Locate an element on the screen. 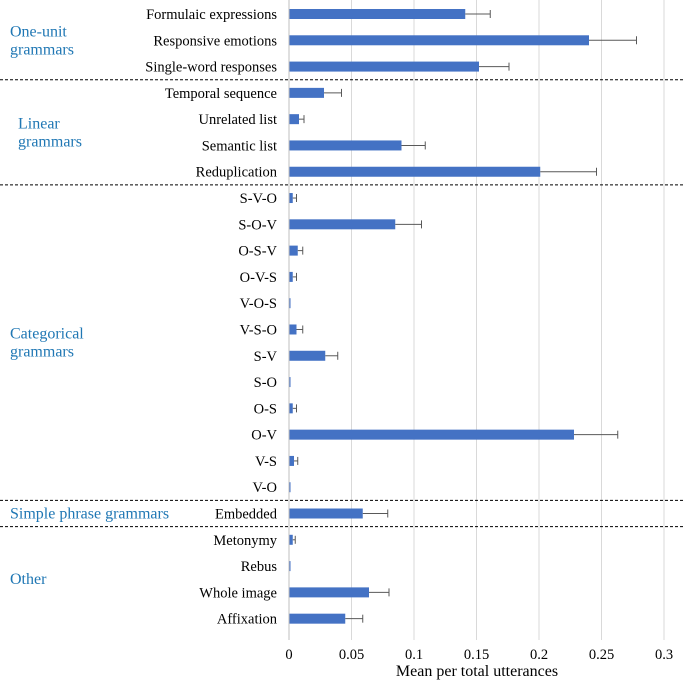  category-label: S-O-V is located at coordinates (257, 225).